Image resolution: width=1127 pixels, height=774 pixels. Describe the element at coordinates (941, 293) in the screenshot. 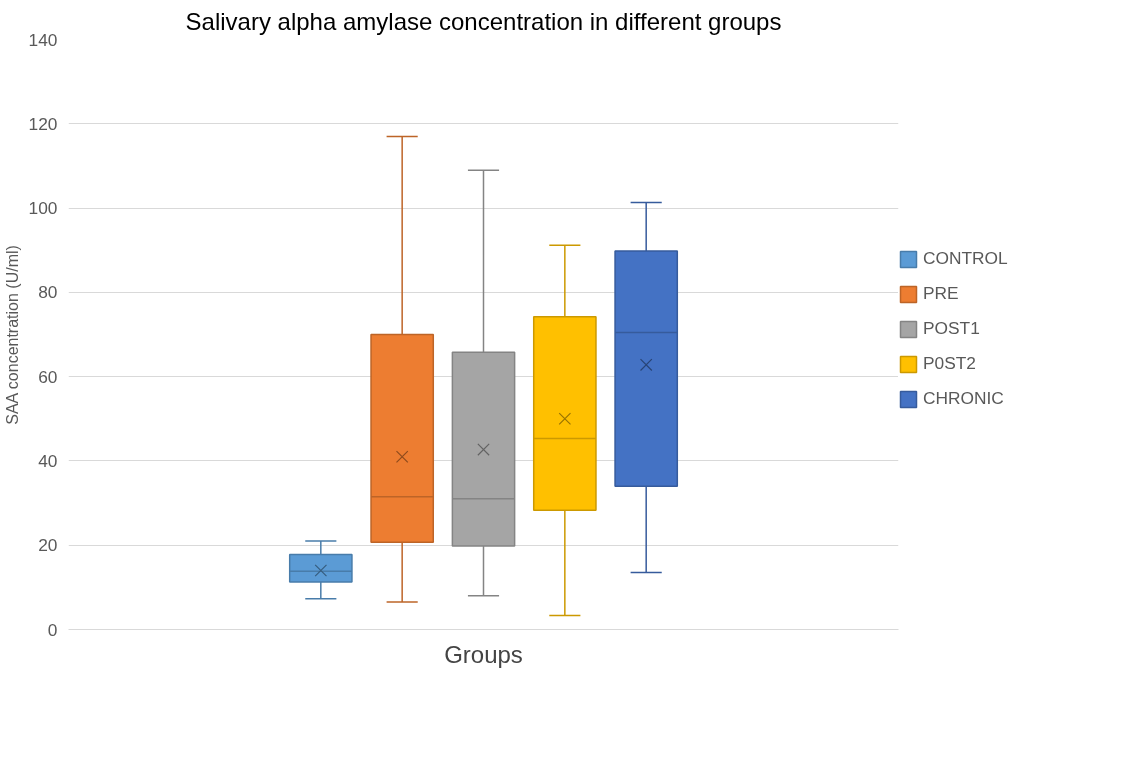

I see `legend-label: PRE` at that location.